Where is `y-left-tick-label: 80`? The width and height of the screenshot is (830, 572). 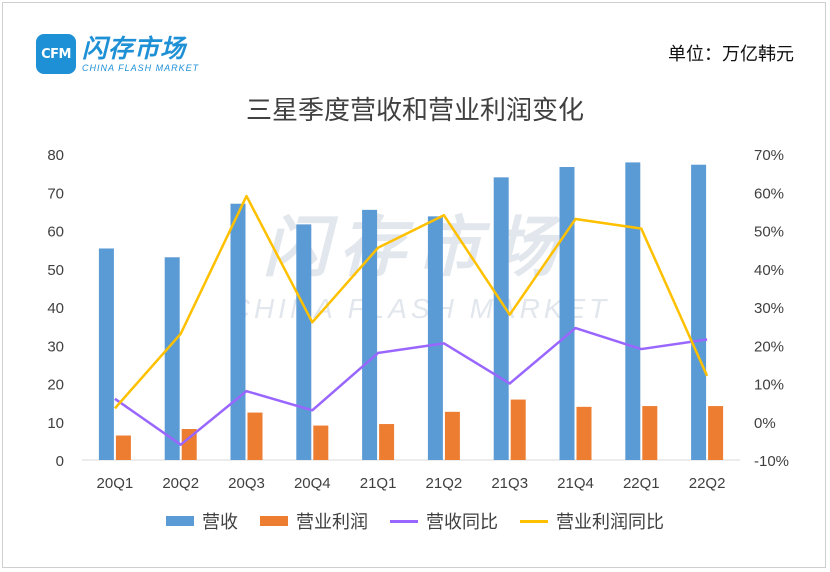
y-left-tick-label: 80 is located at coordinates (55, 155).